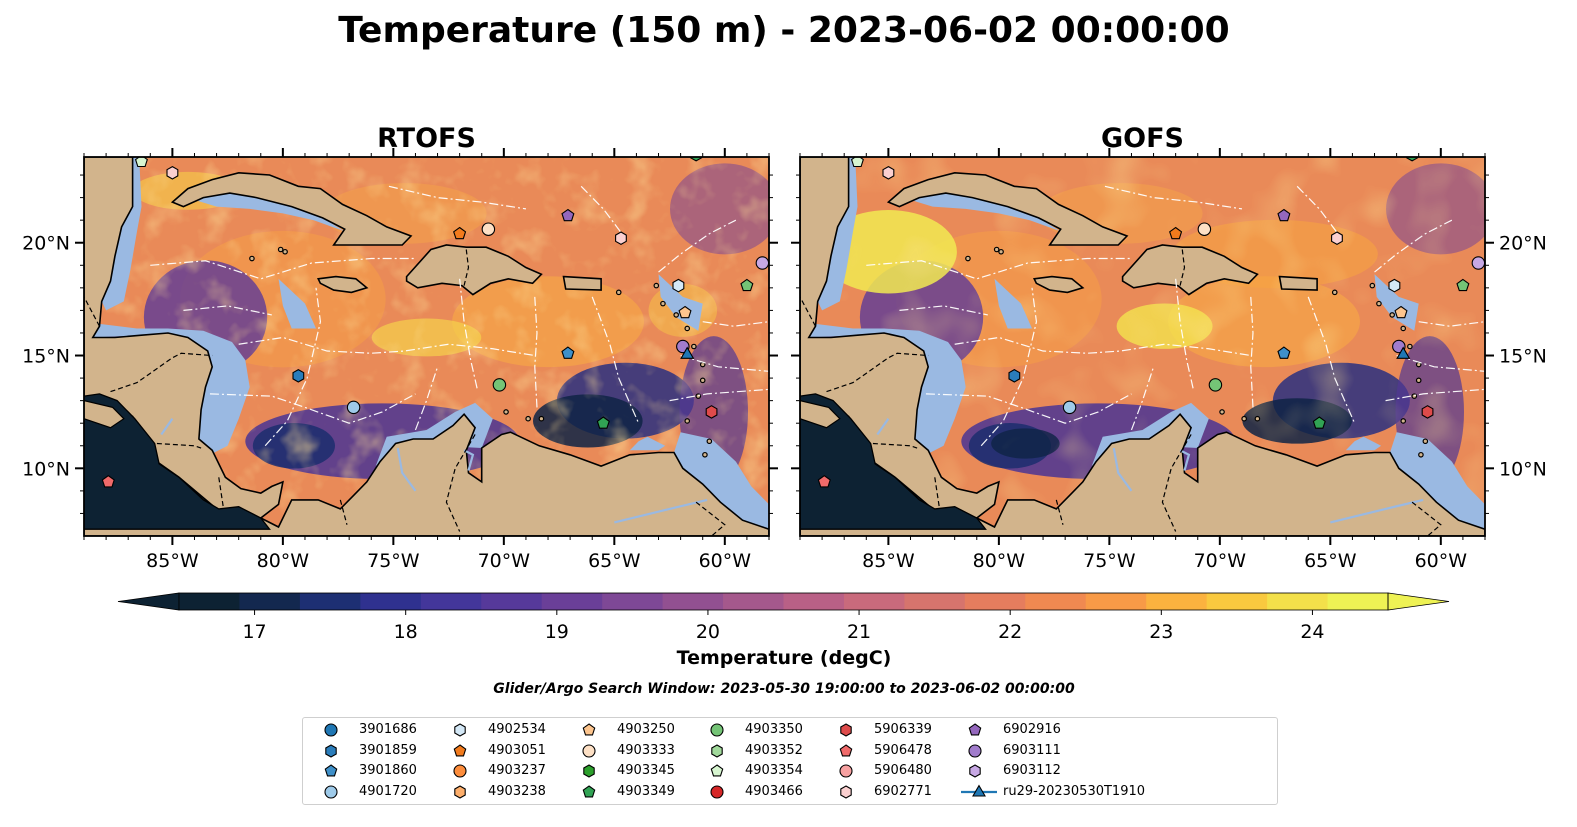 The height and width of the screenshot is (827, 1577). Describe the element at coordinates (426, 138) in the screenshot. I see `panel-title-rtofs: RTOFS` at that location.